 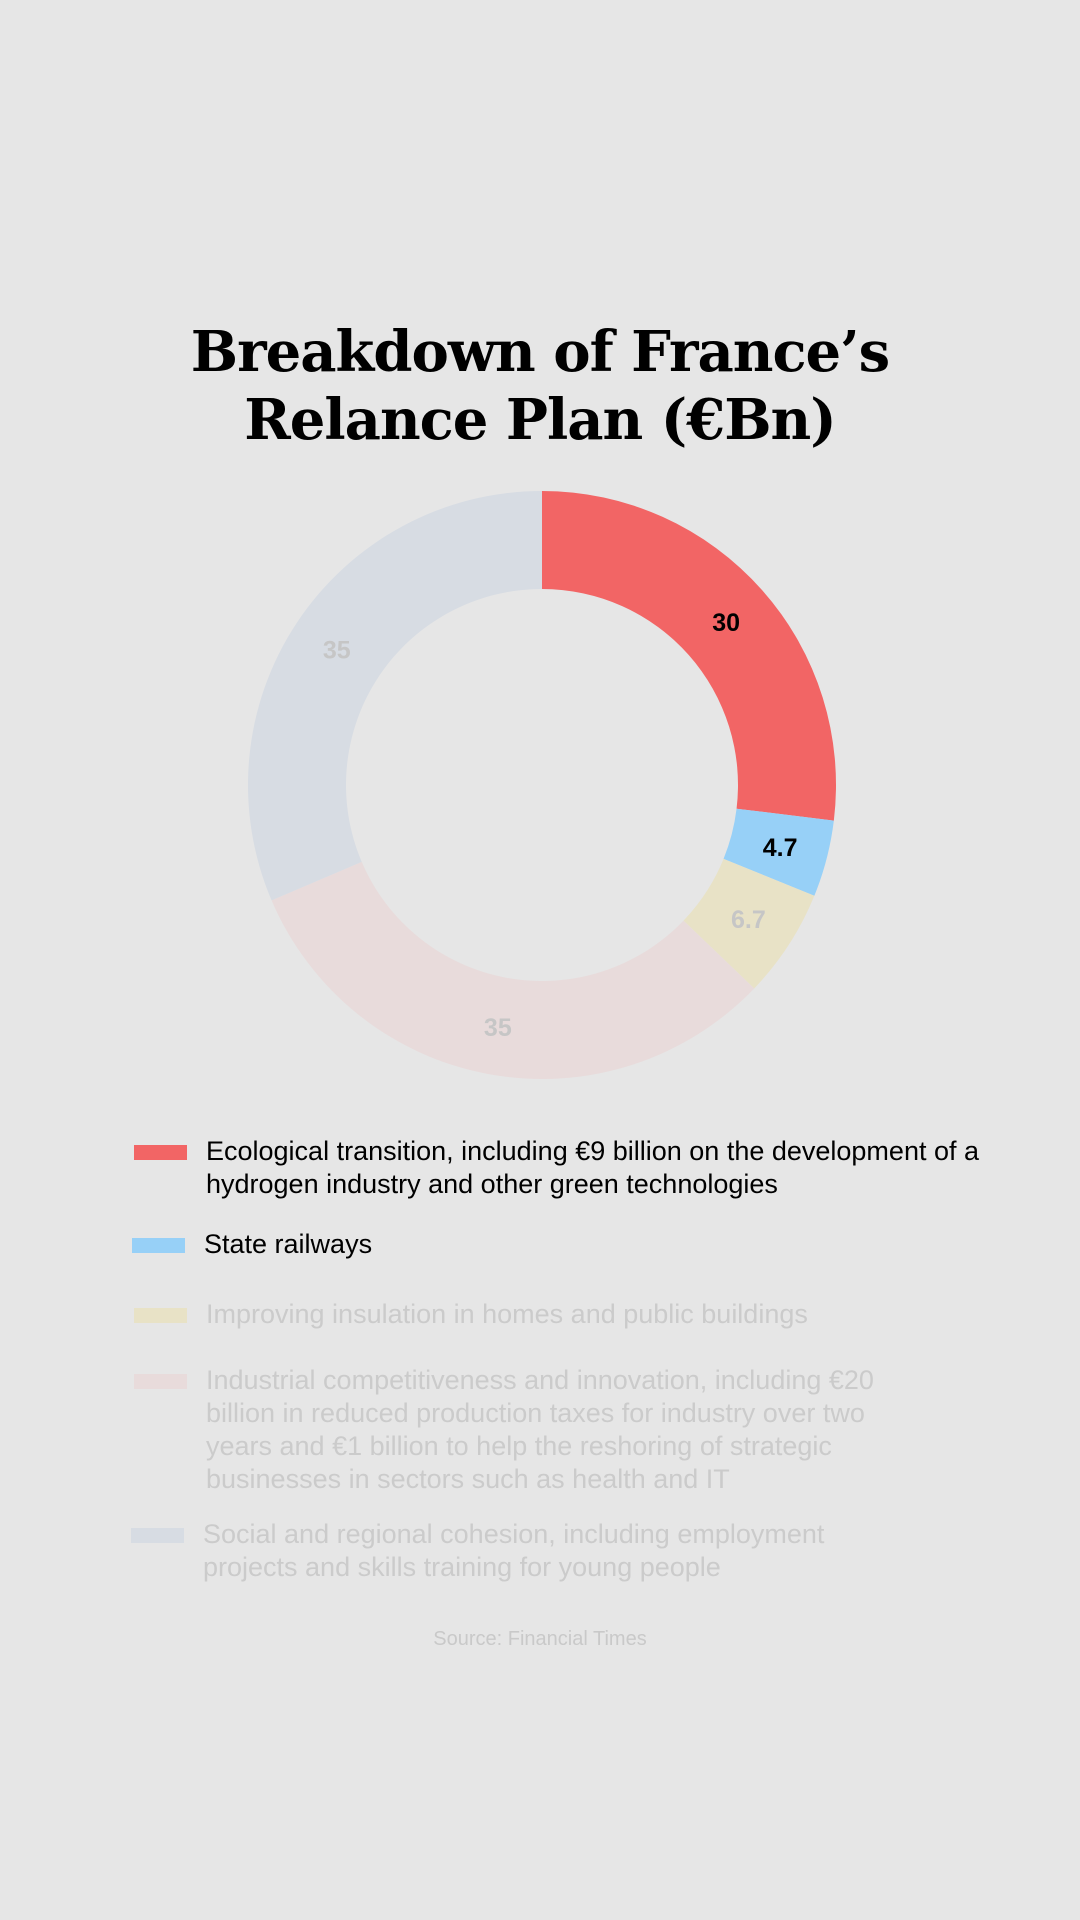 What do you see at coordinates (558, 1244) in the screenshot?
I see `legend-item-1: State railways` at bounding box center [558, 1244].